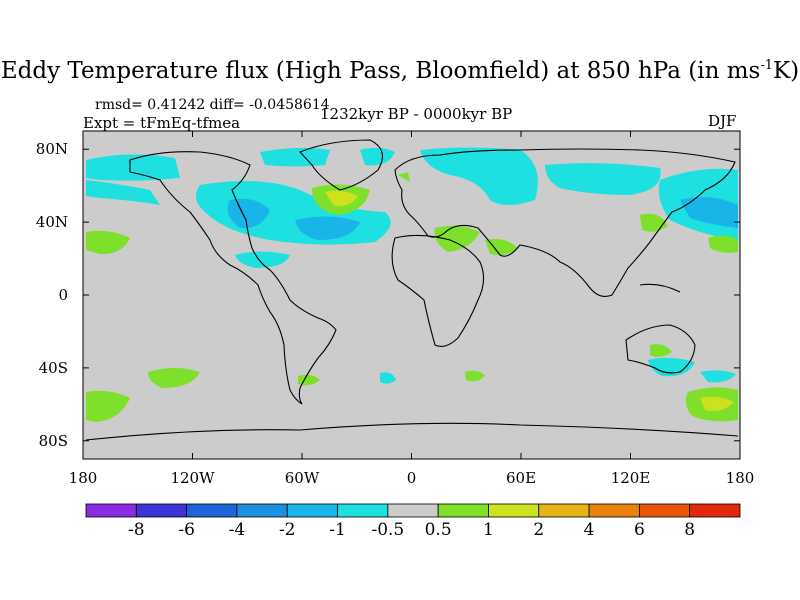 This screenshot has width=800, height=600. Describe the element at coordinates (722, 121) in the screenshot. I see `season-label: DJF` at that location.